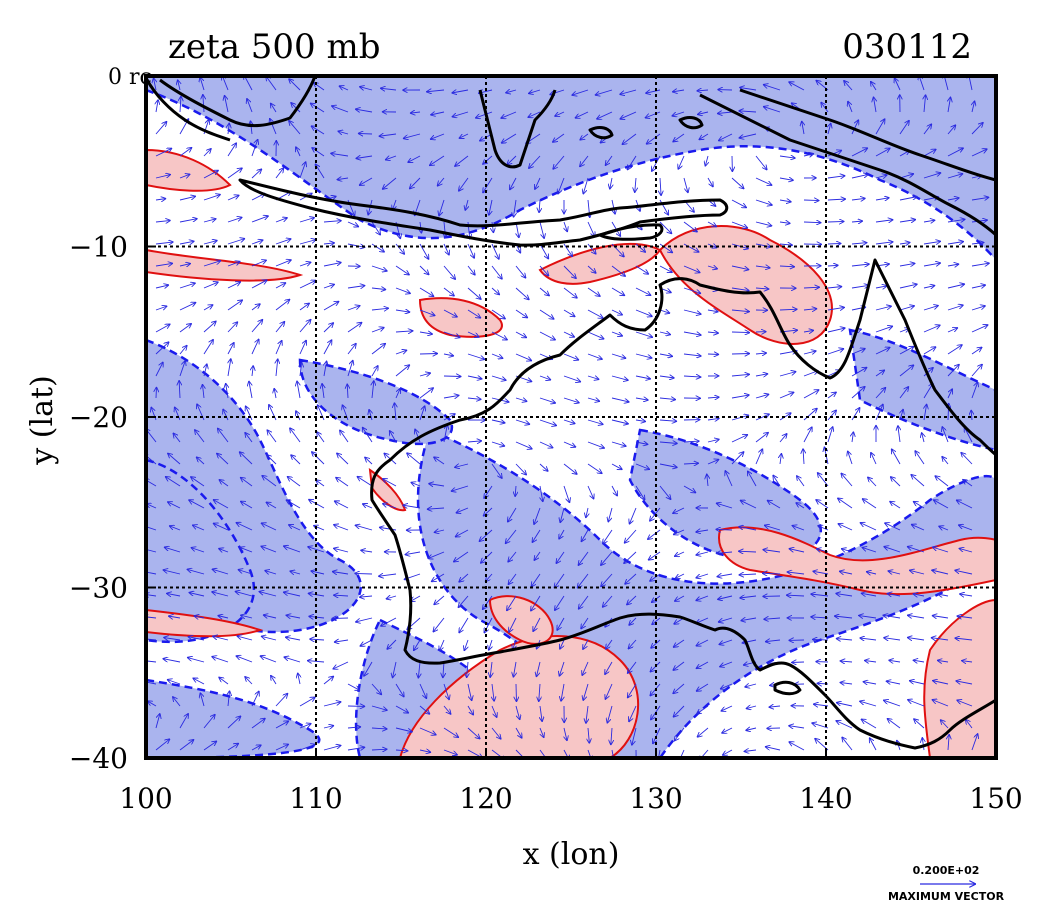 Image resolution: width=1056 pixels, height=907 pixels. Describe the element at coordinates (946, 883) in the screenshot. I see `max-vector-legend: 0.200E+02 MAXIMUM VECTOR` at that location.